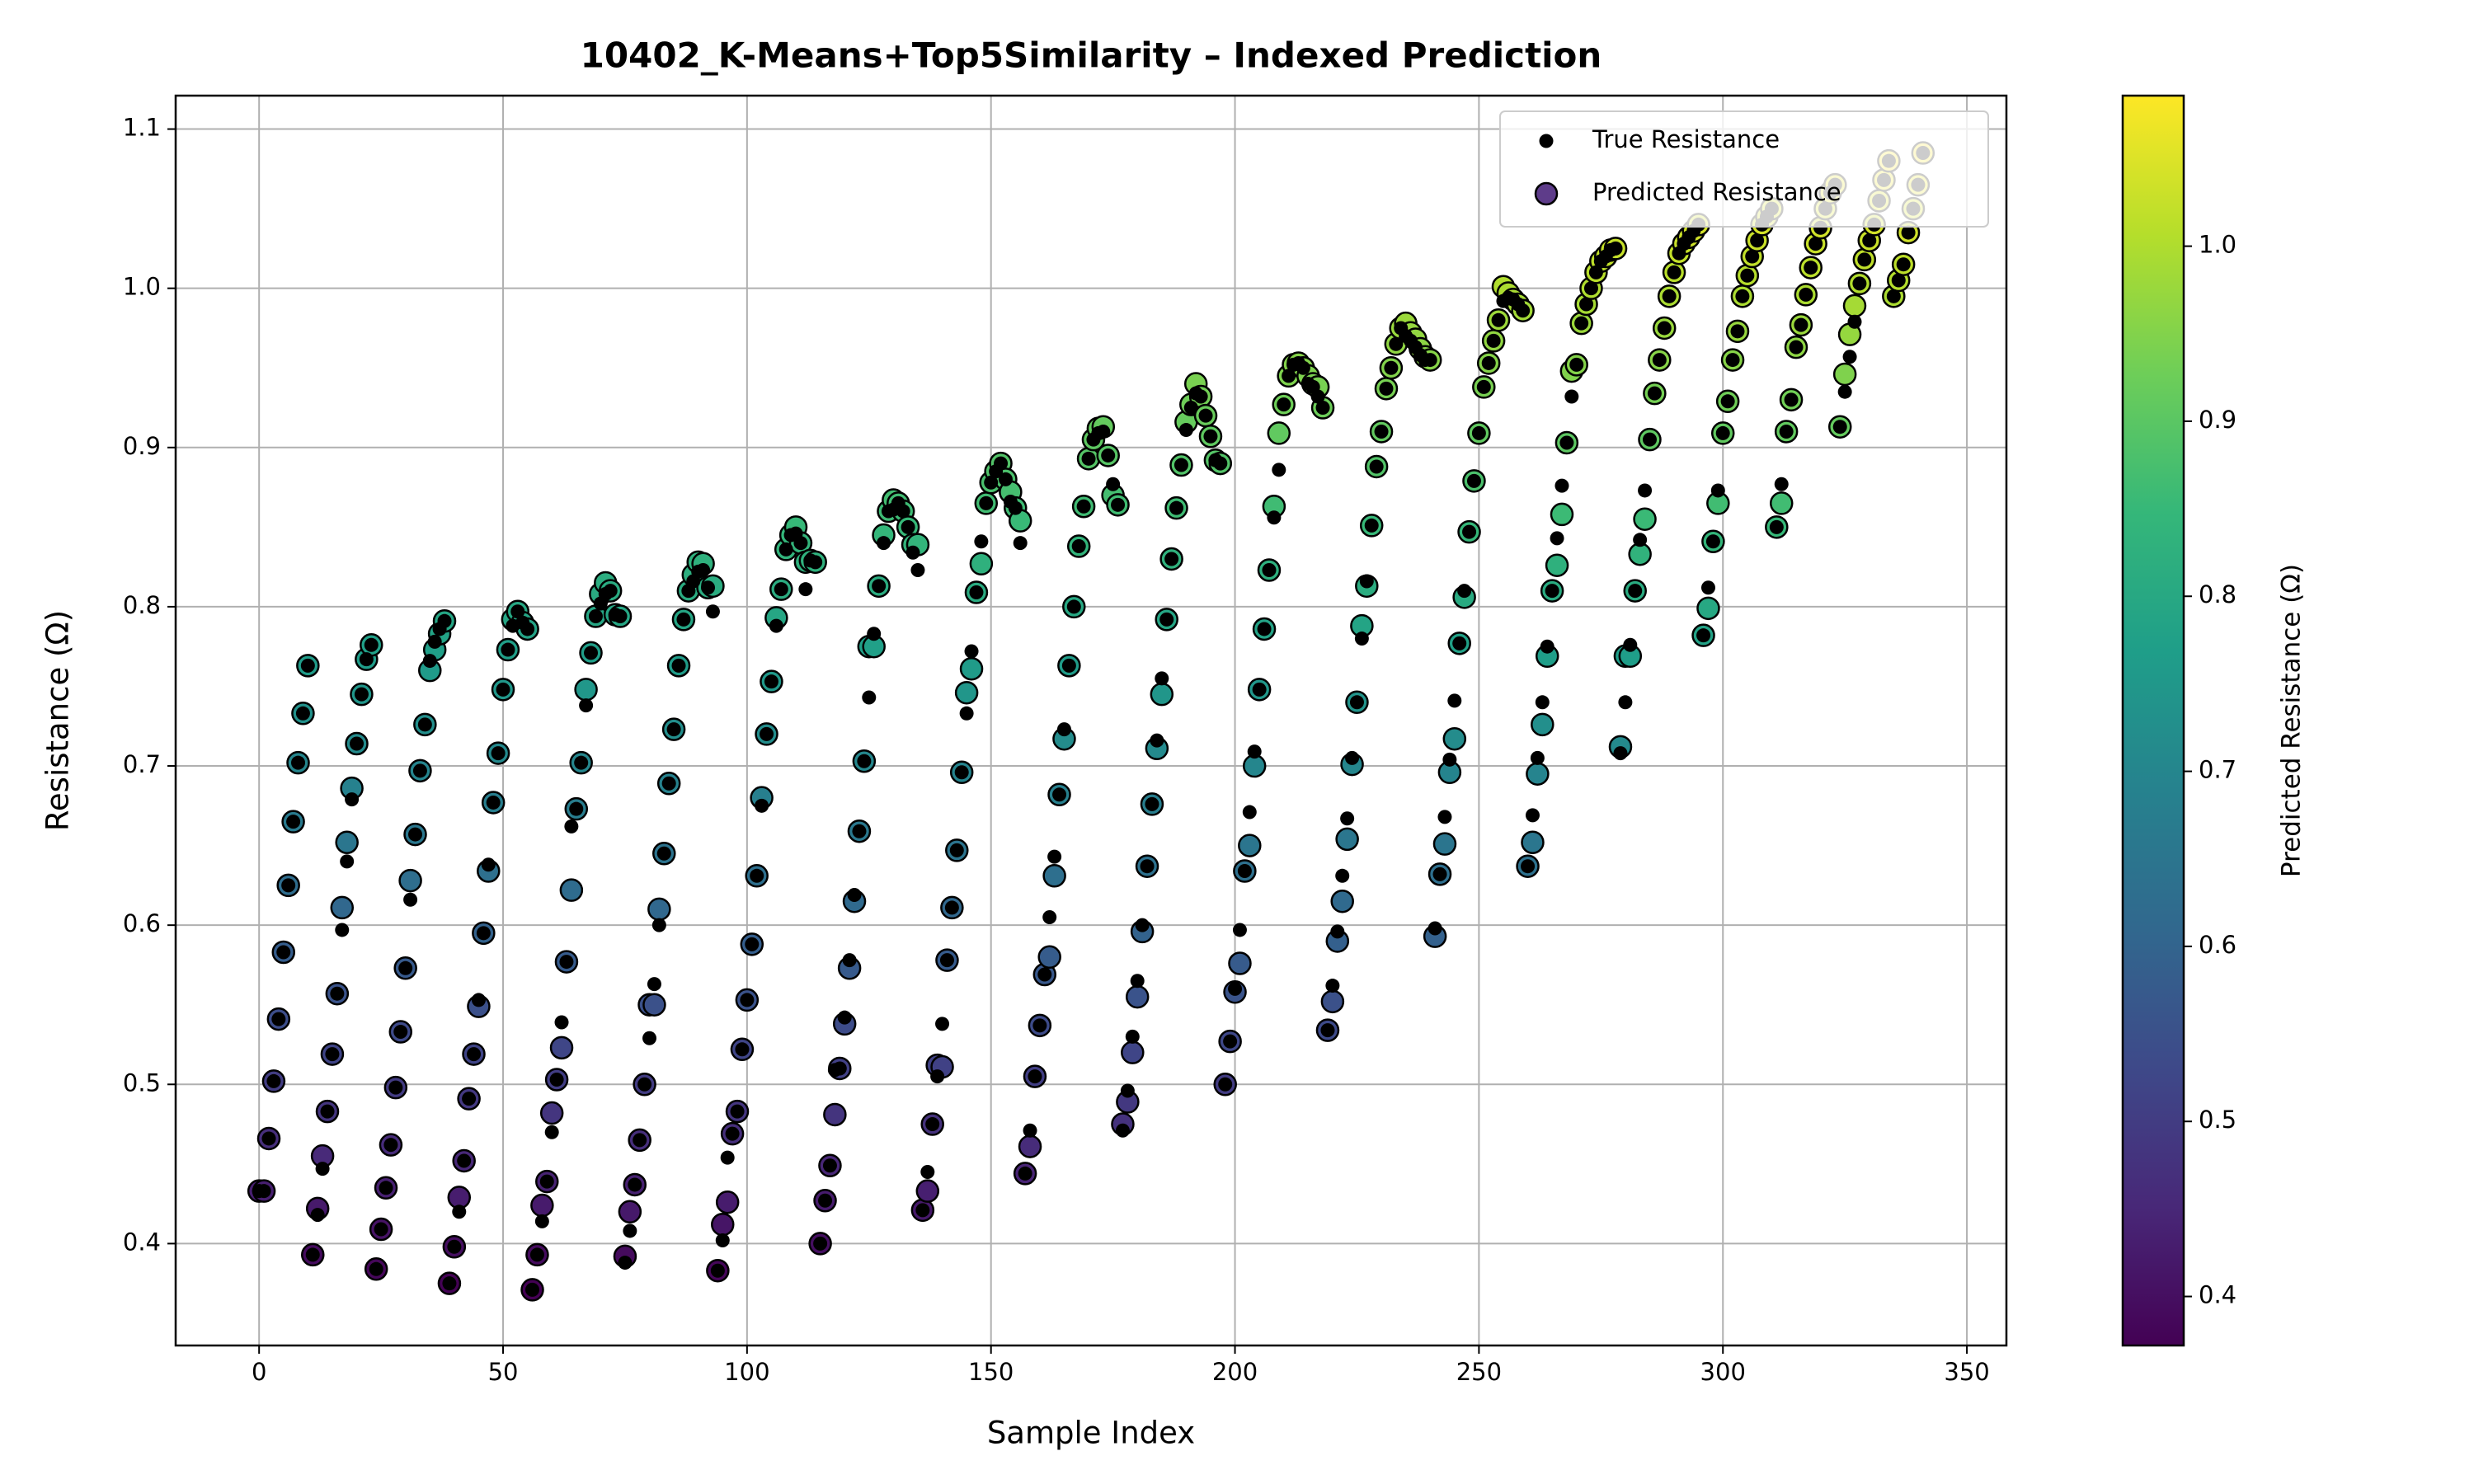 The height and width of the screenshot is (1484, 2474). I want to click on x-tick-label: 50, so click(503, 1372).